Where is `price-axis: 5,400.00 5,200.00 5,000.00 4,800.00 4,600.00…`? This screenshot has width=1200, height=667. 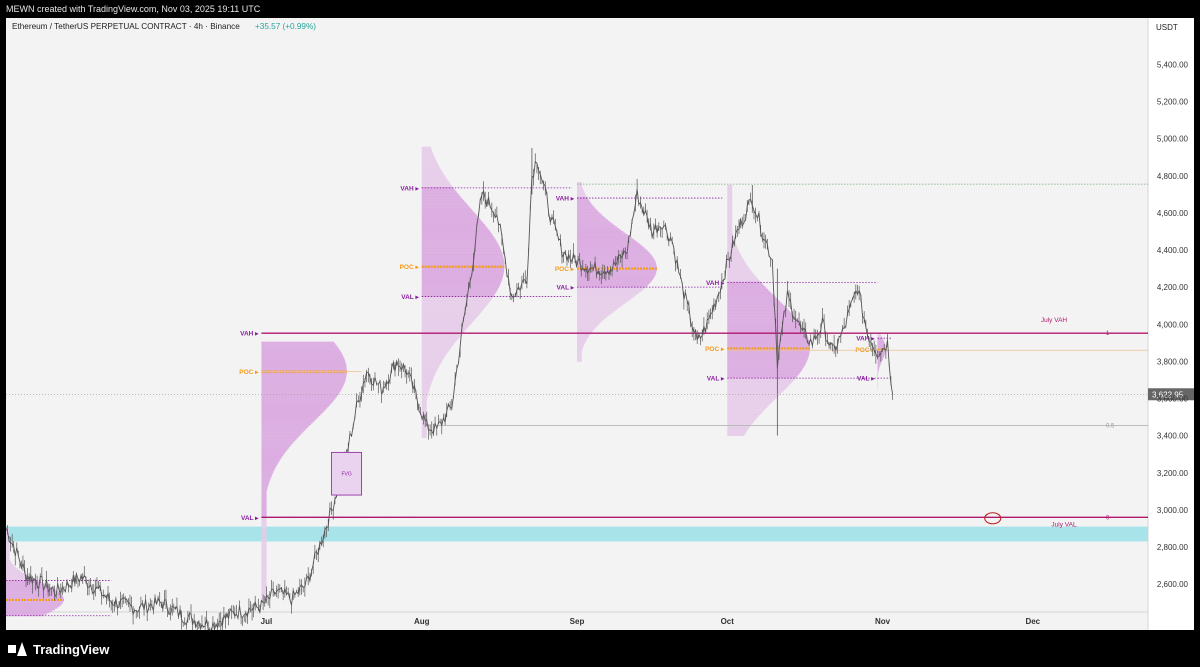
price-axis: 5,400.00 5,200.00 5,000.00 4,800.00 4,600.00… is located at coordinates (1173, 324).